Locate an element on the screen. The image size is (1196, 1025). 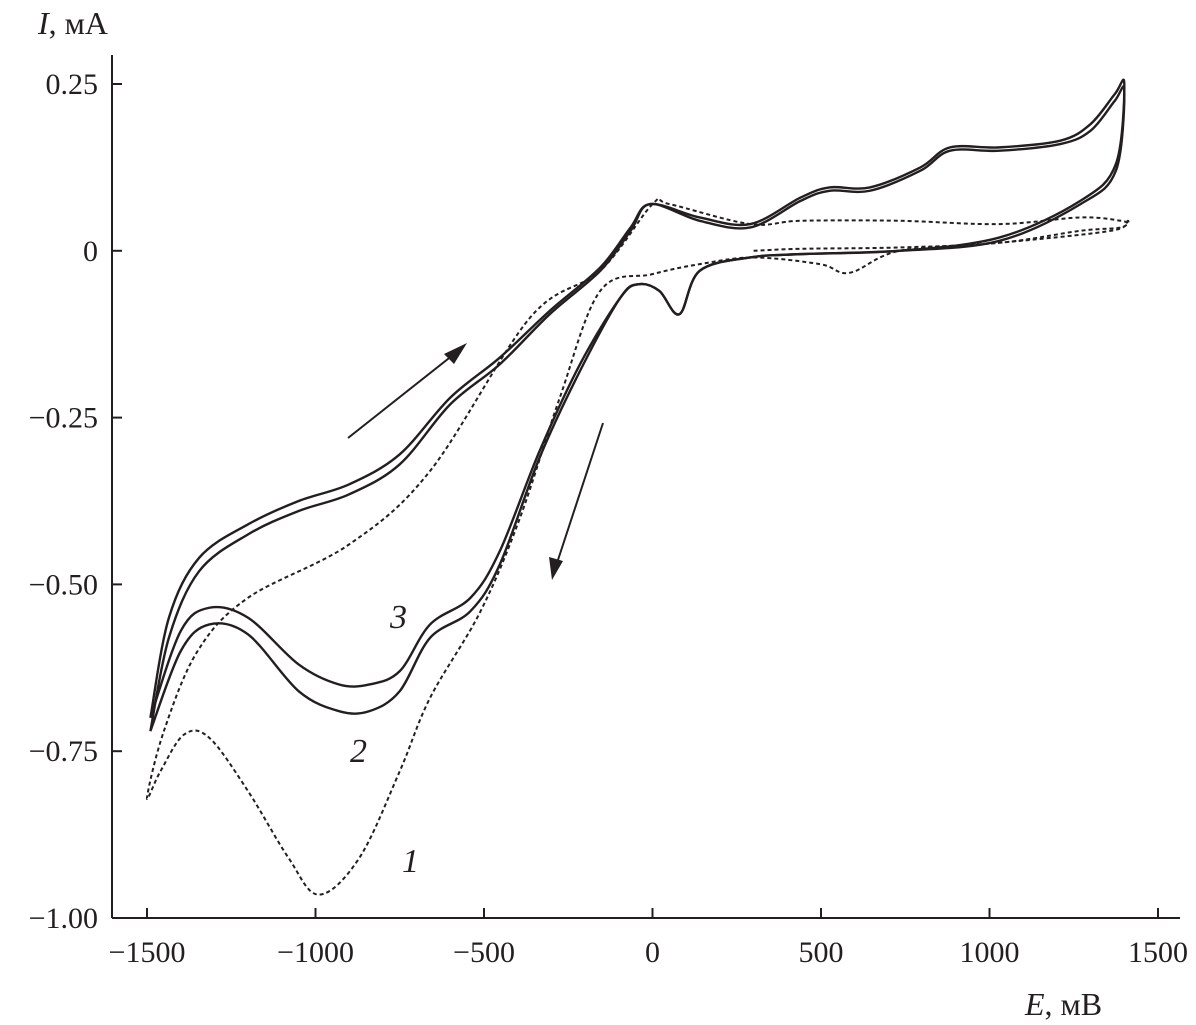
x-tick-label: 1500 is located at coordinates (1158, 952).